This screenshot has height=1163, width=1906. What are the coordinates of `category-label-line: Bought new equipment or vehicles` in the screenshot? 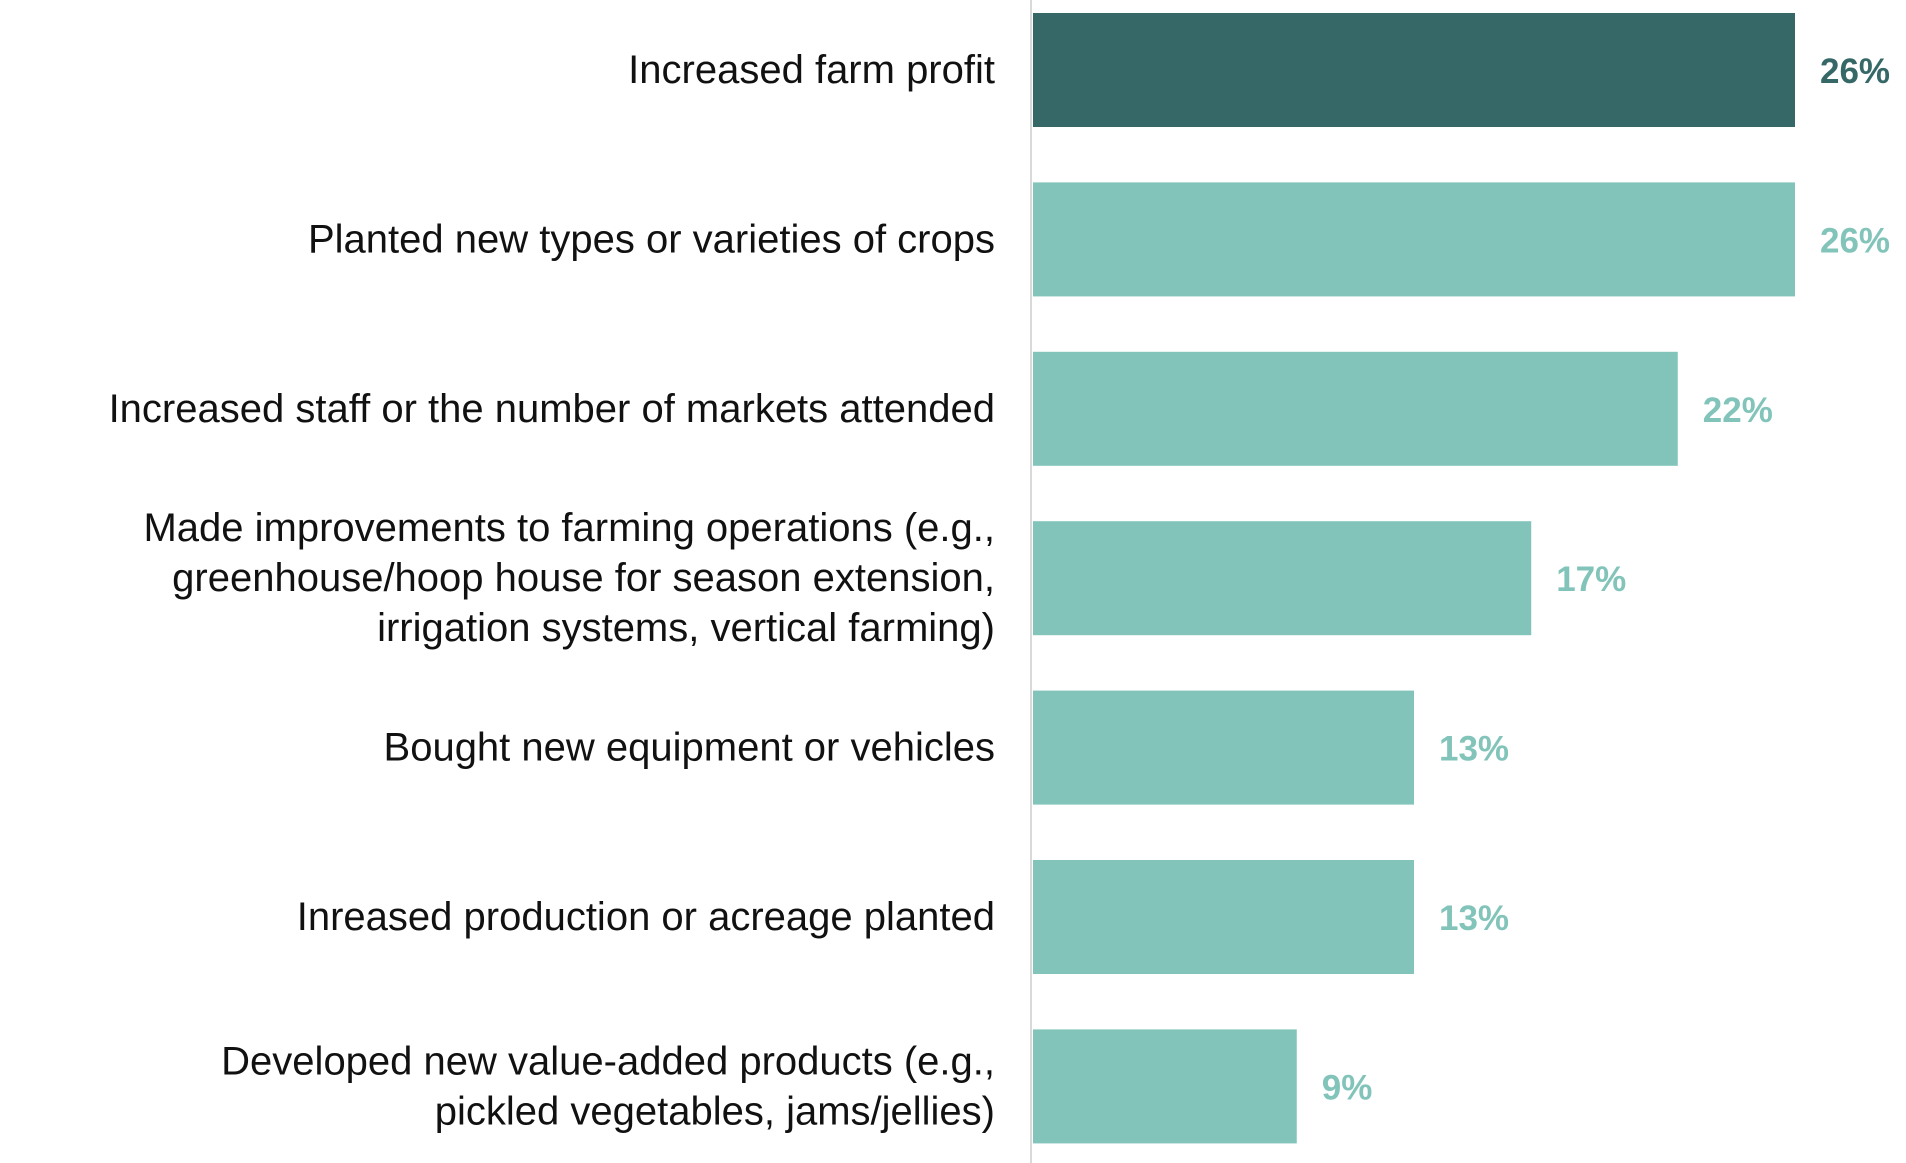 It's located at (689, 748).